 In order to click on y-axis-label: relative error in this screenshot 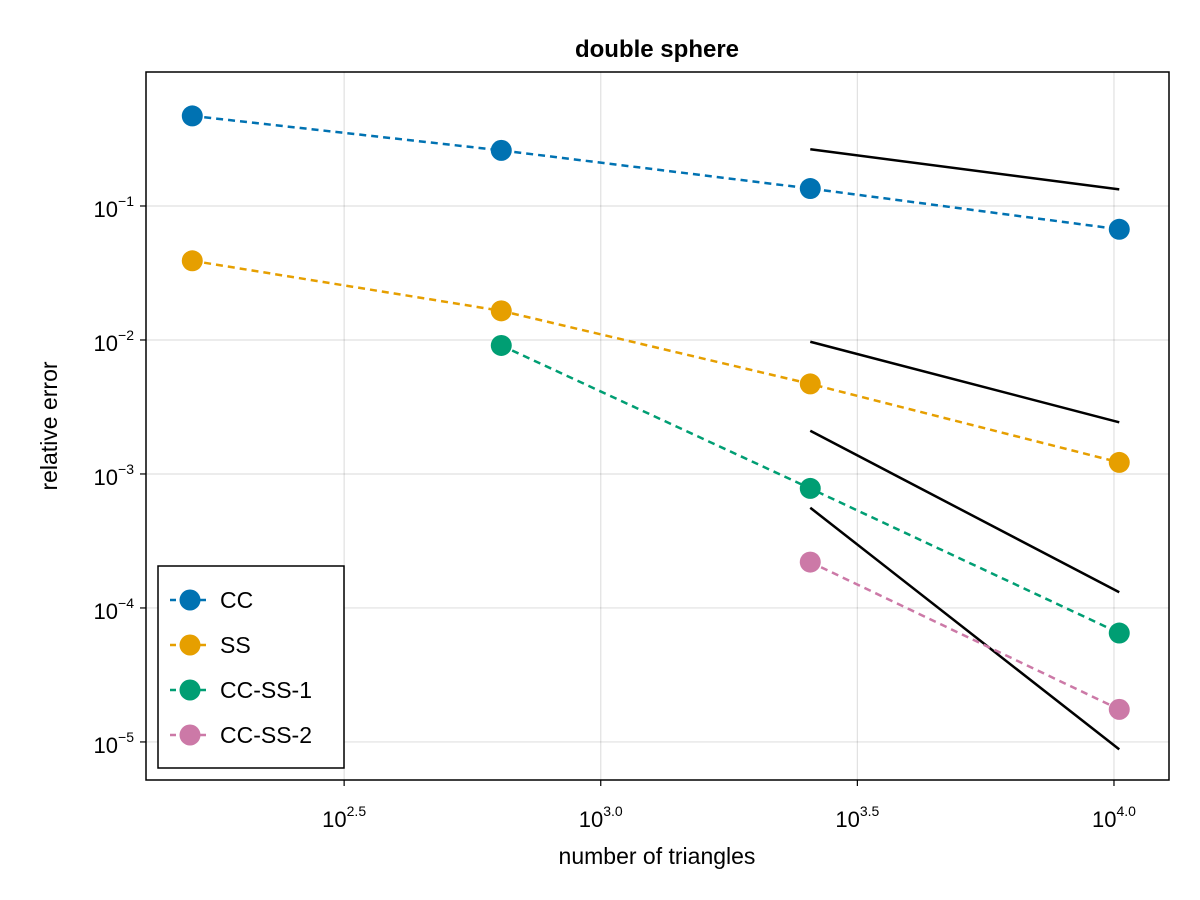, I will do `click(49, 425)`.